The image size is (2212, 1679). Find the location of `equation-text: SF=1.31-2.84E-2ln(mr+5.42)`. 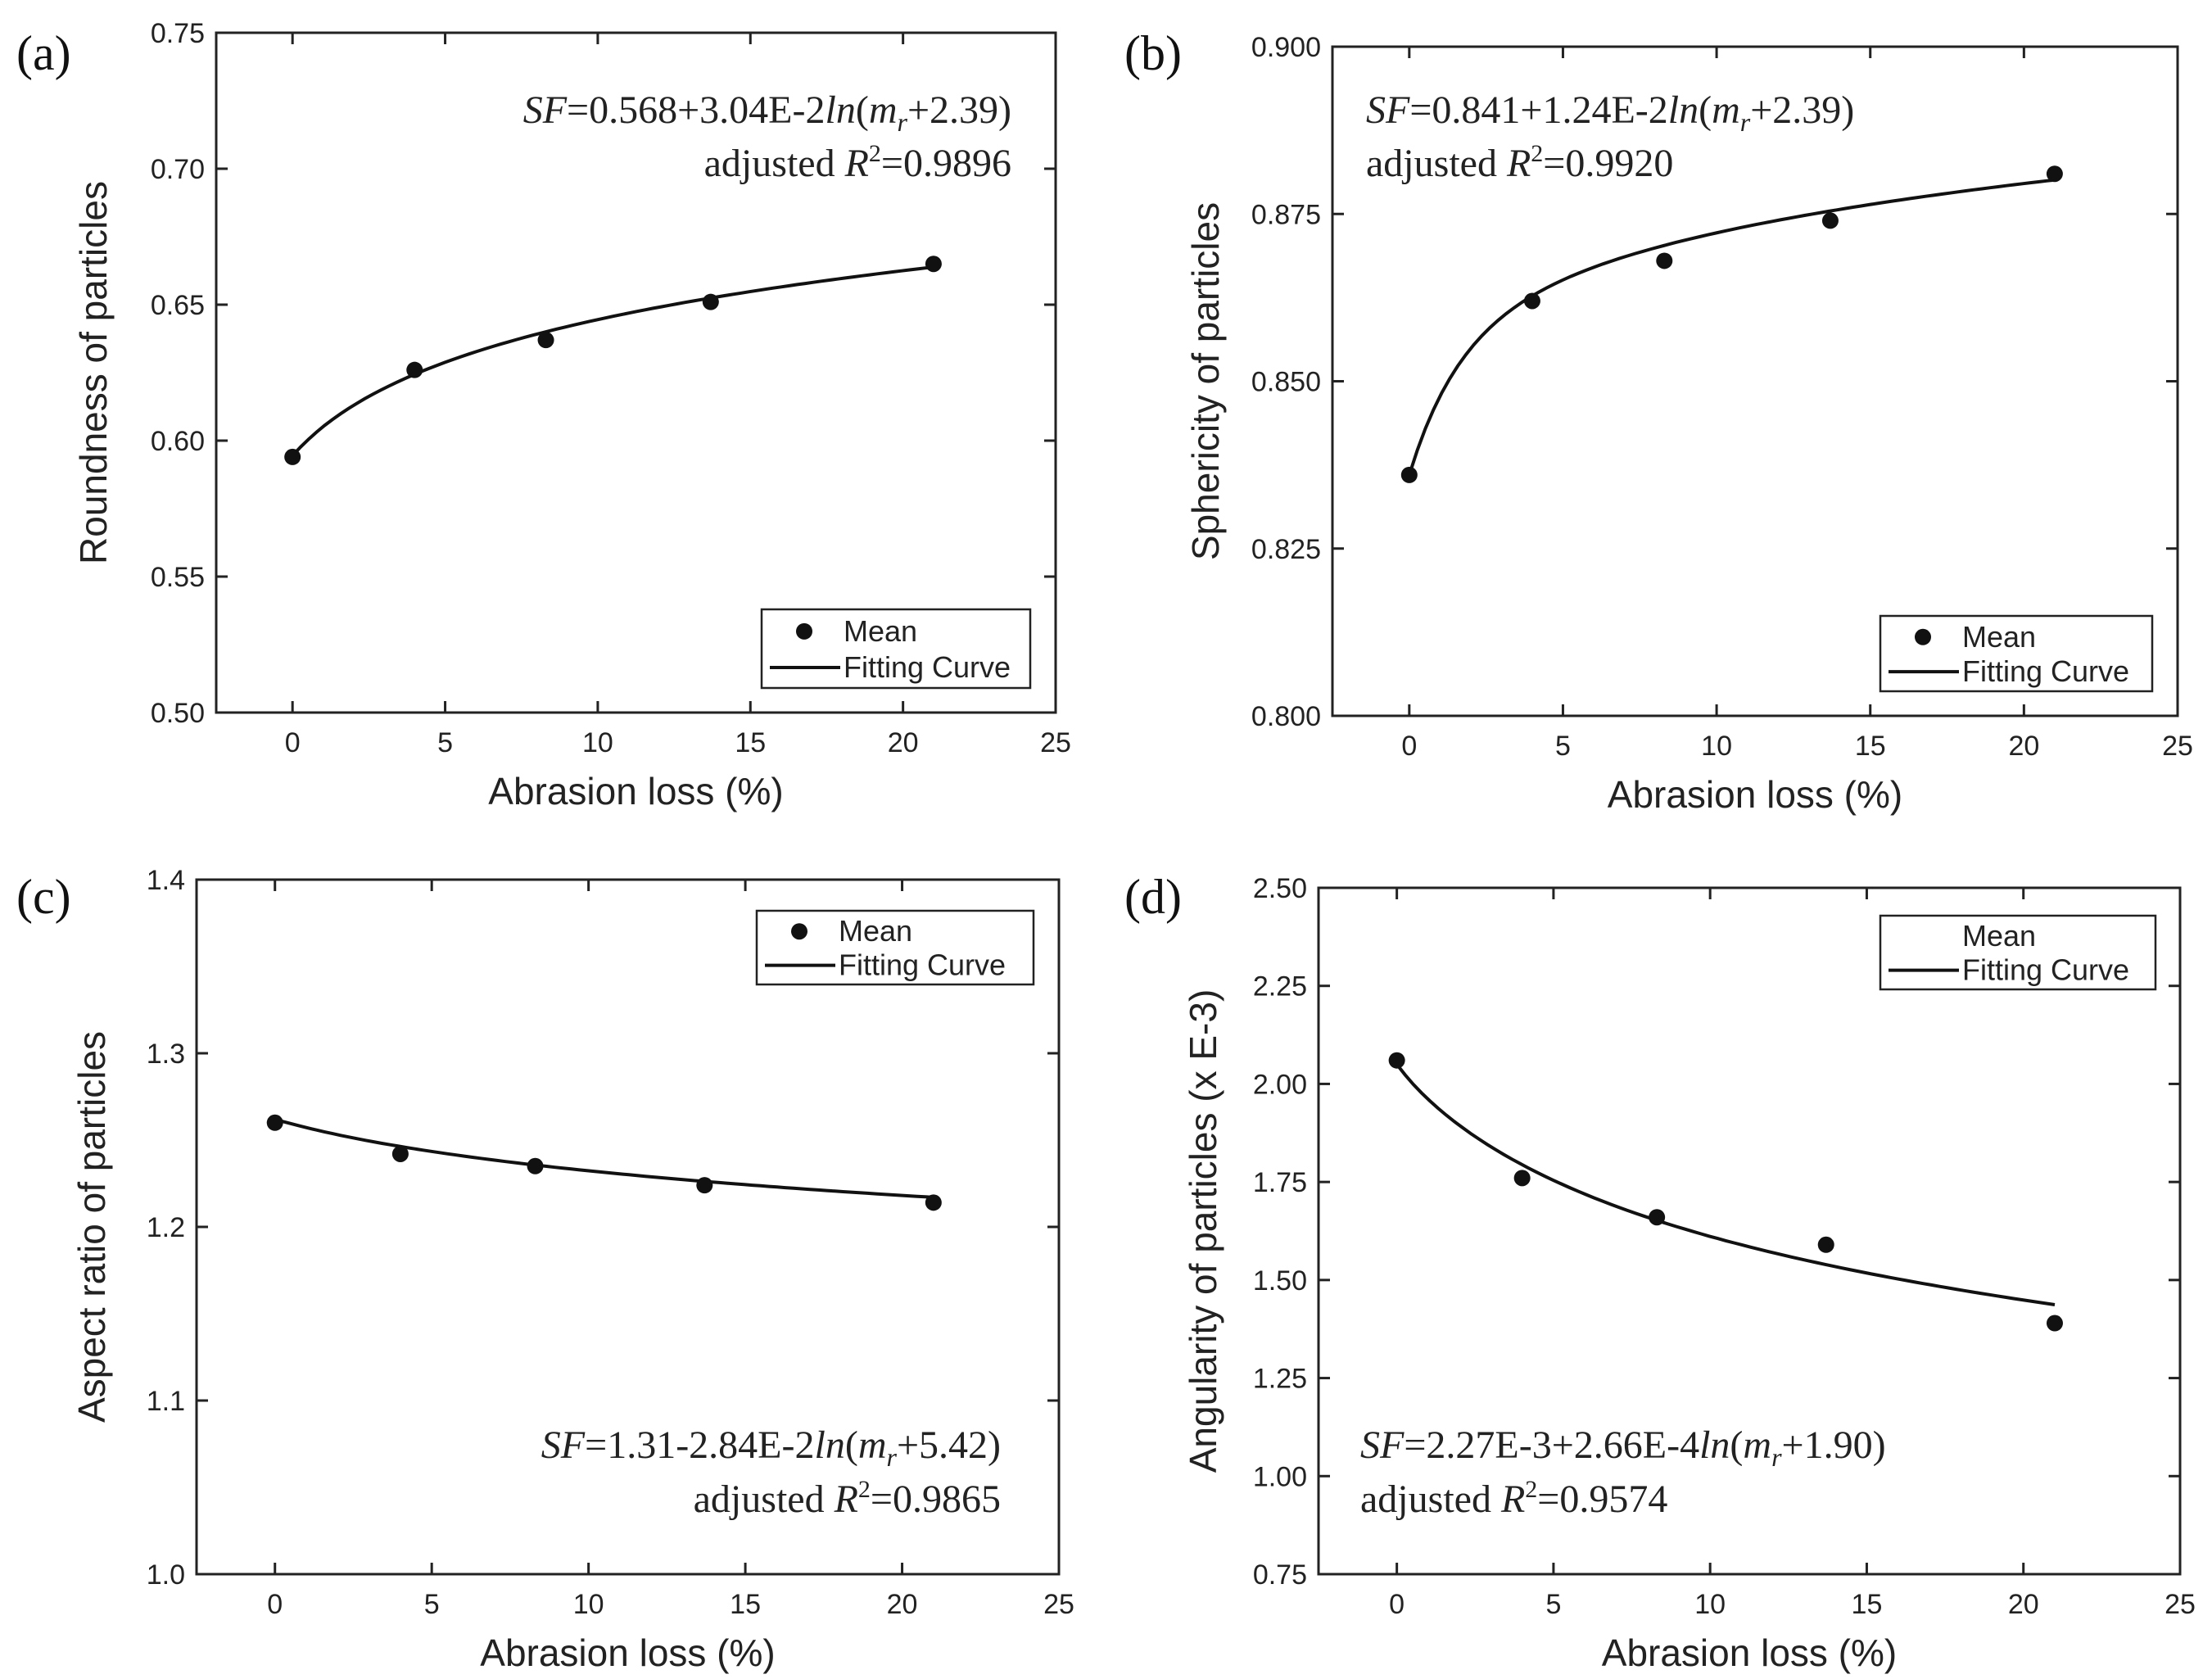

equation-text: SF=1.31-2.84E-2ln(mr+5.42) is located at coordinates (771, 1447).